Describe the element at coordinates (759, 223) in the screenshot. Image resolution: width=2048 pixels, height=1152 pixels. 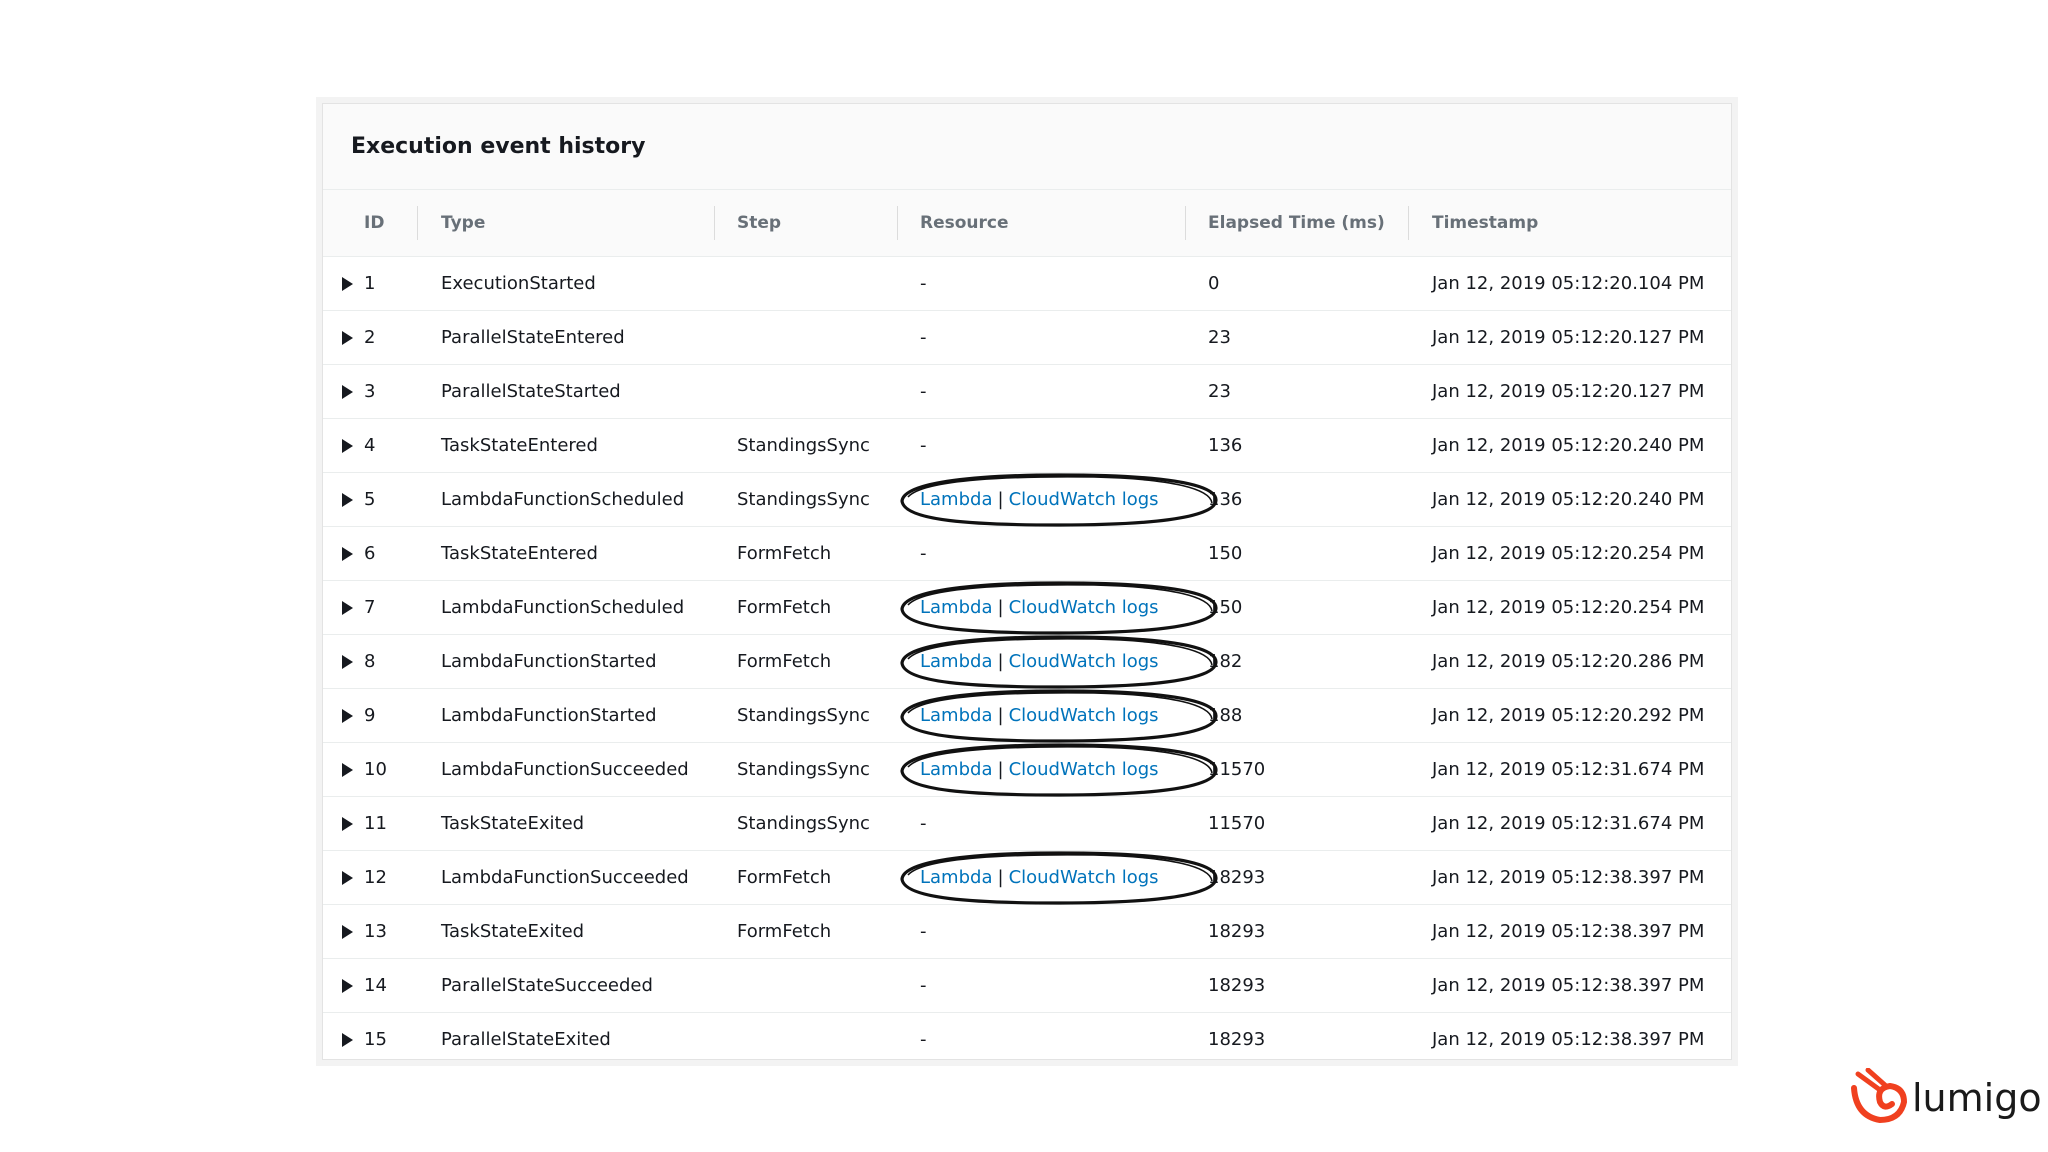
I see `column-header-step: Step` at that location.